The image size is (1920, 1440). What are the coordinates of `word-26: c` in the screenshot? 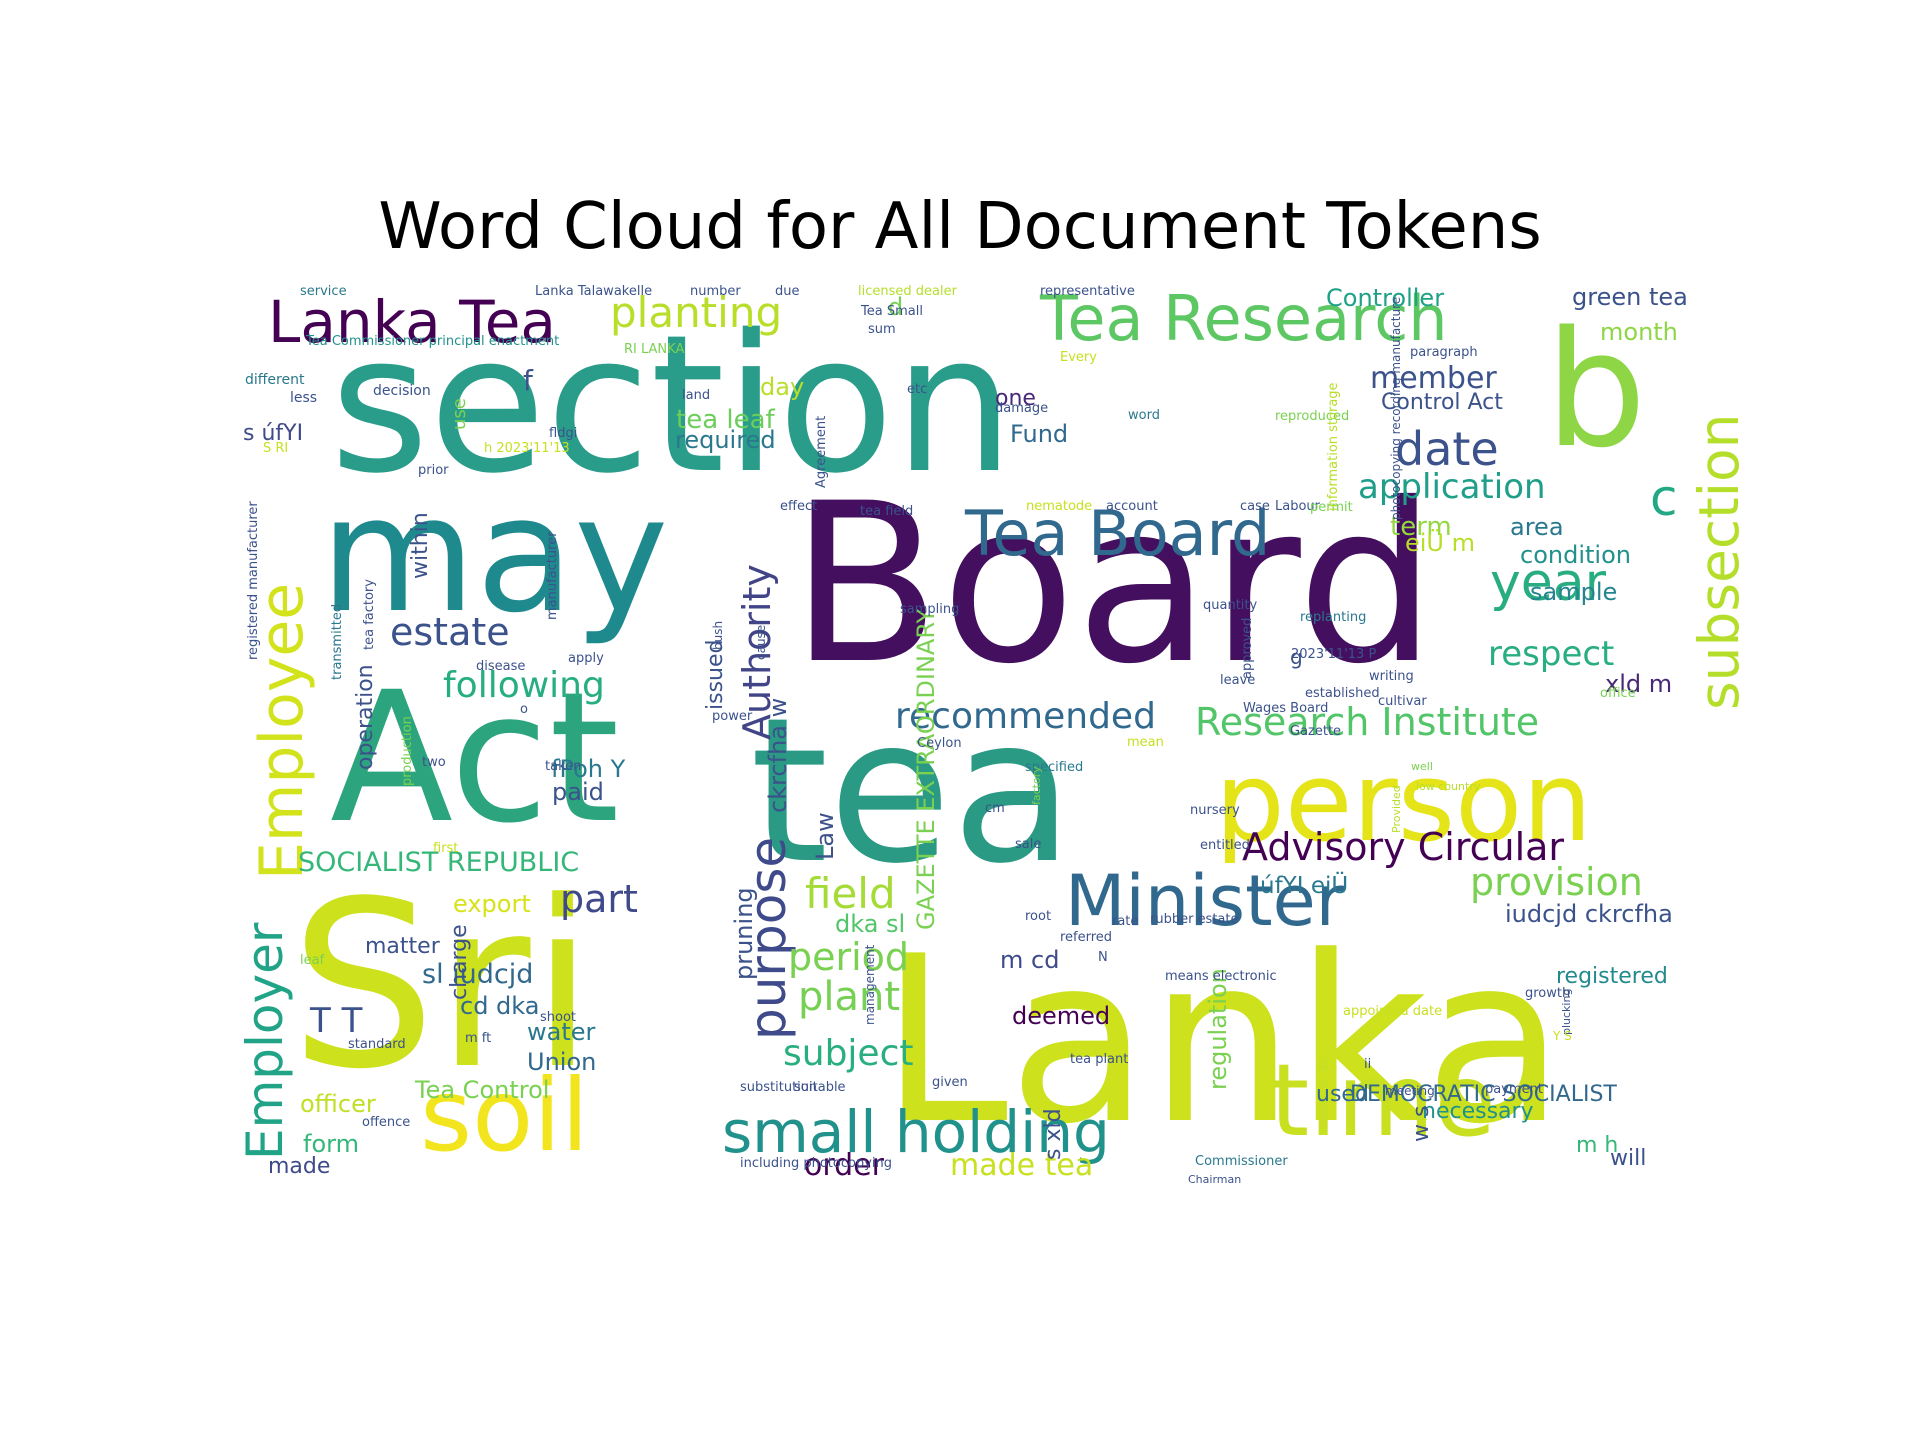 It's located at (1664, 498).